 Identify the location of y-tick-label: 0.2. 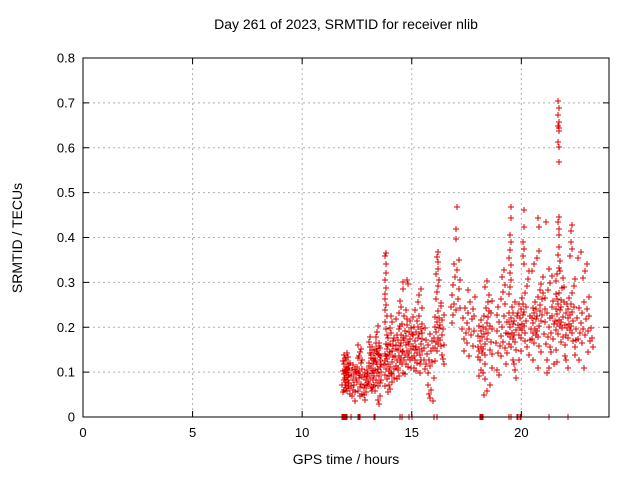
(66, 327).